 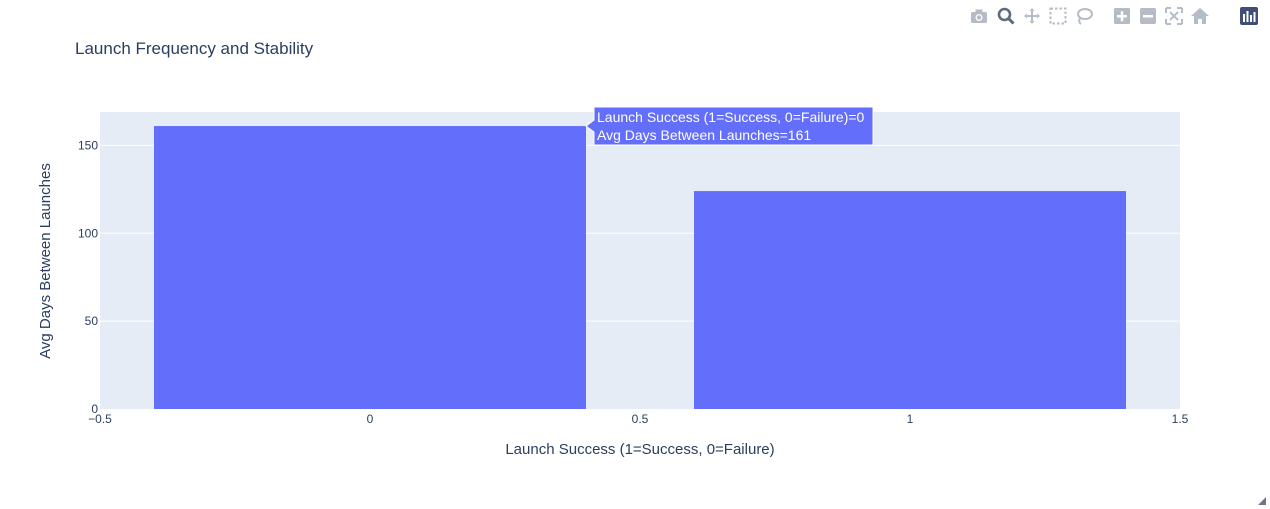 What do you see at coordinates (92, 321) in the screenshot?
I see `y-tick-label: 50` at bounding box center [92, 321].